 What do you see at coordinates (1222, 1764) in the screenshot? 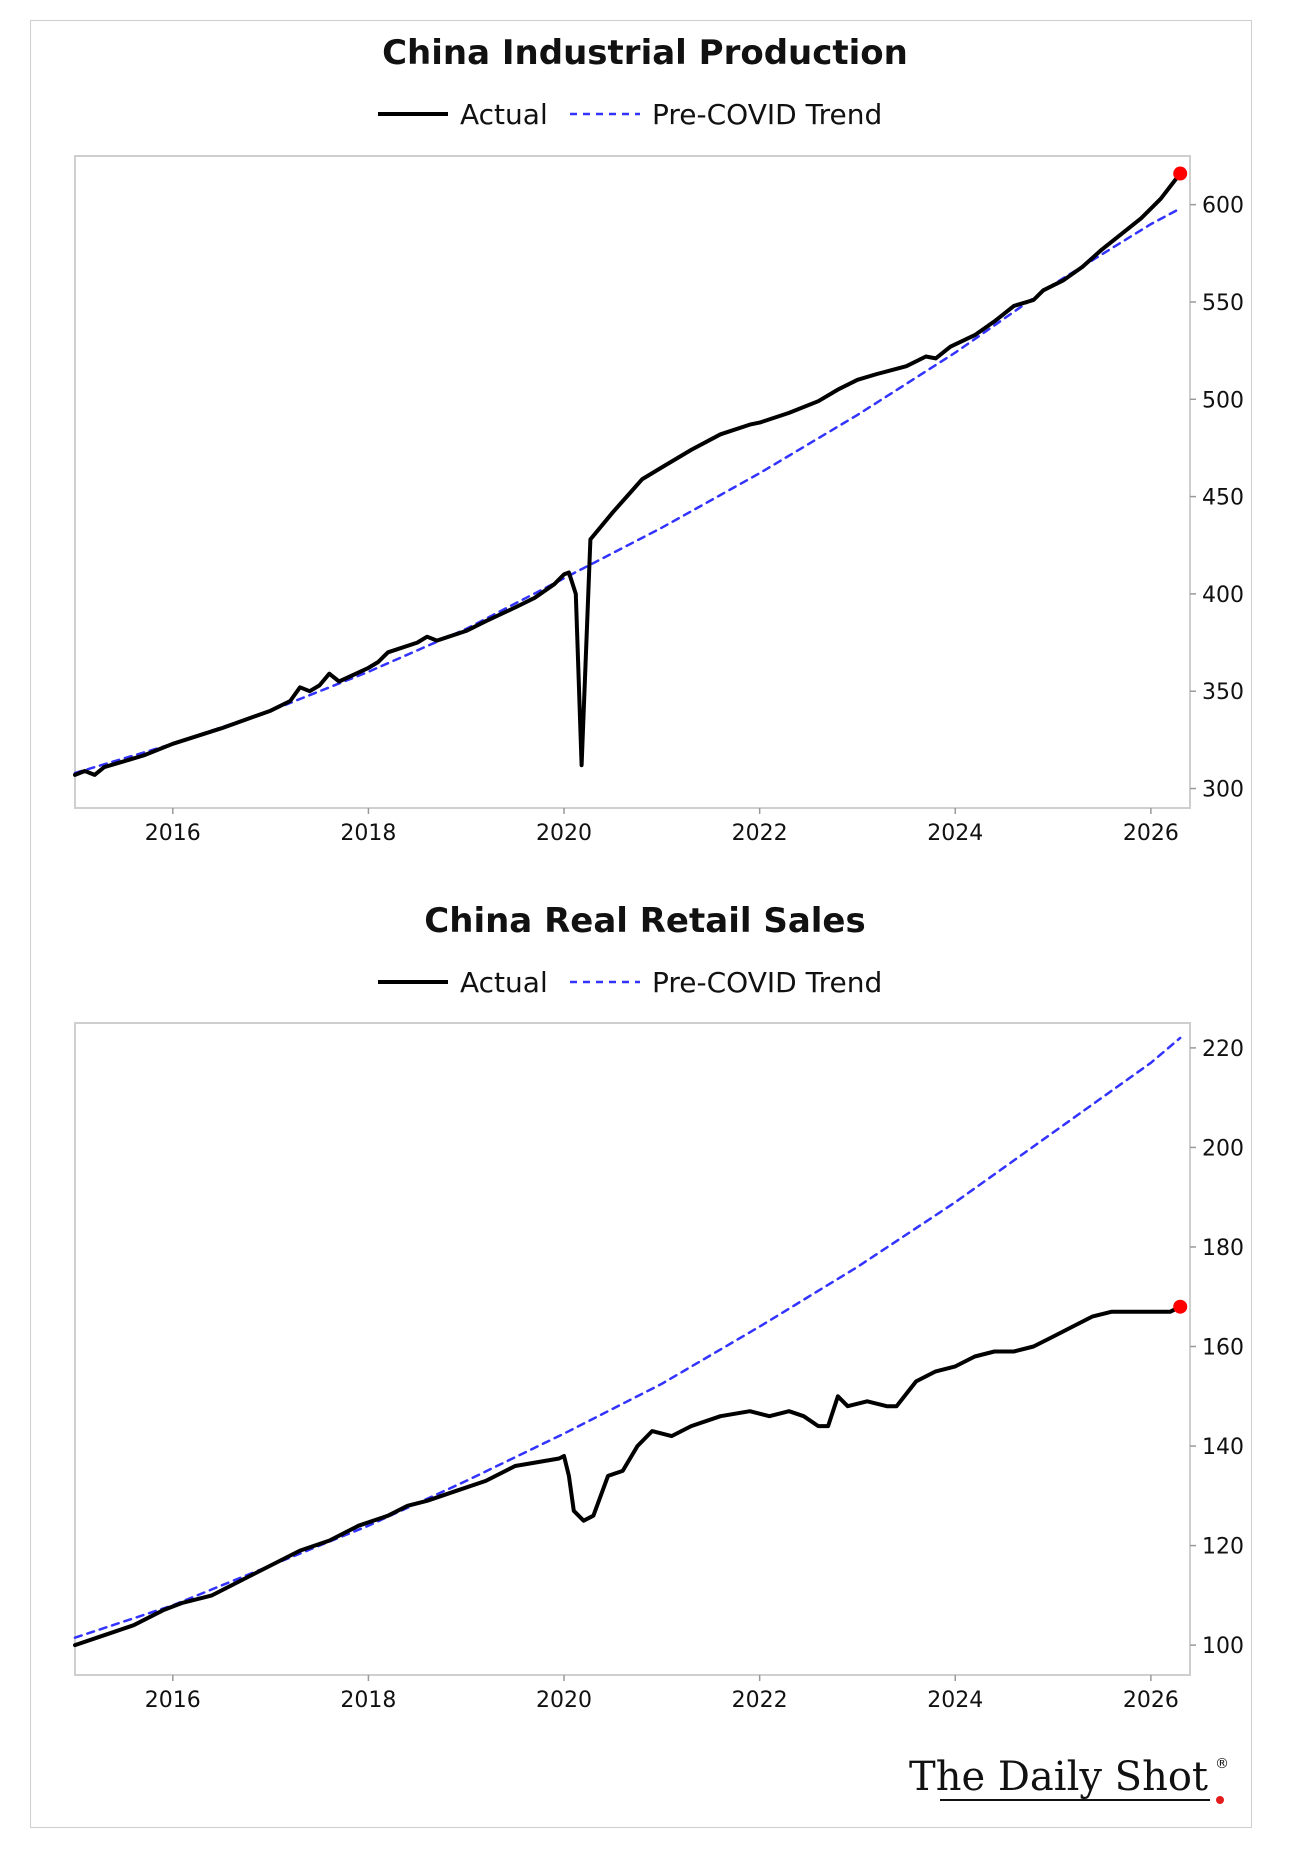
I see `registered-mark: ®` at bounding box center [1222, 1764].